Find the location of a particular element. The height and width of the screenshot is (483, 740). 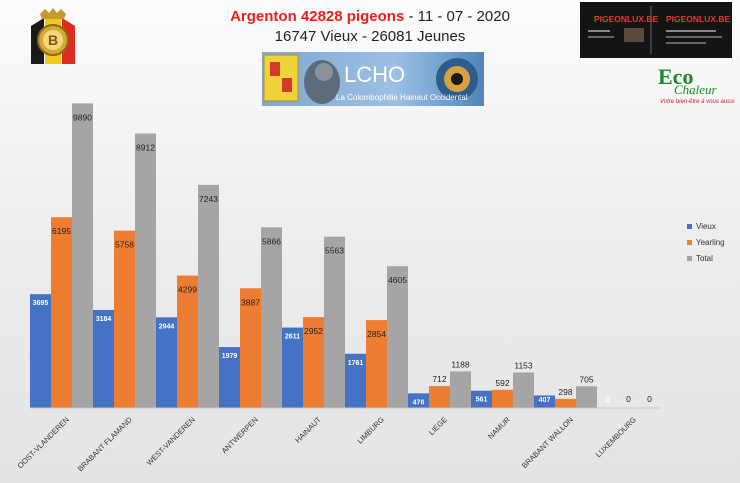

legend-label-yearling: Yearling is located at coordinates (710, 242).